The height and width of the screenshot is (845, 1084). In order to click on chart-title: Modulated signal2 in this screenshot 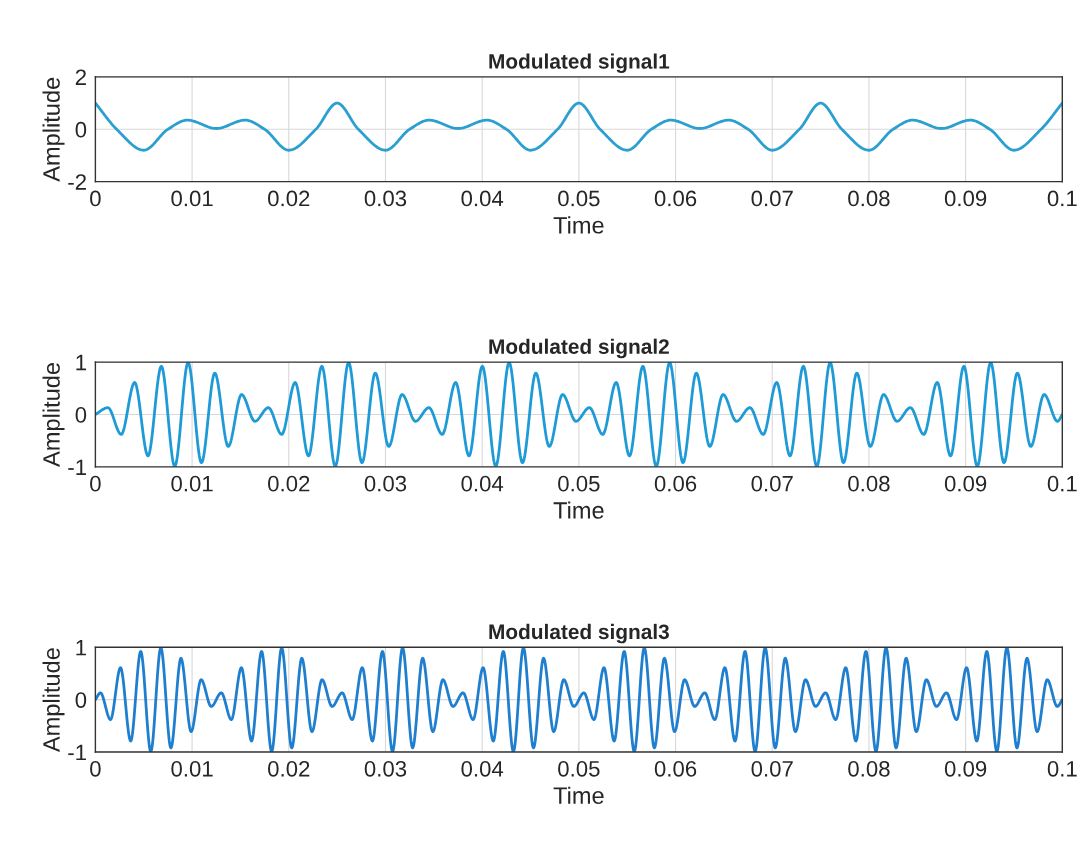, I will do `click(579, 348)`.